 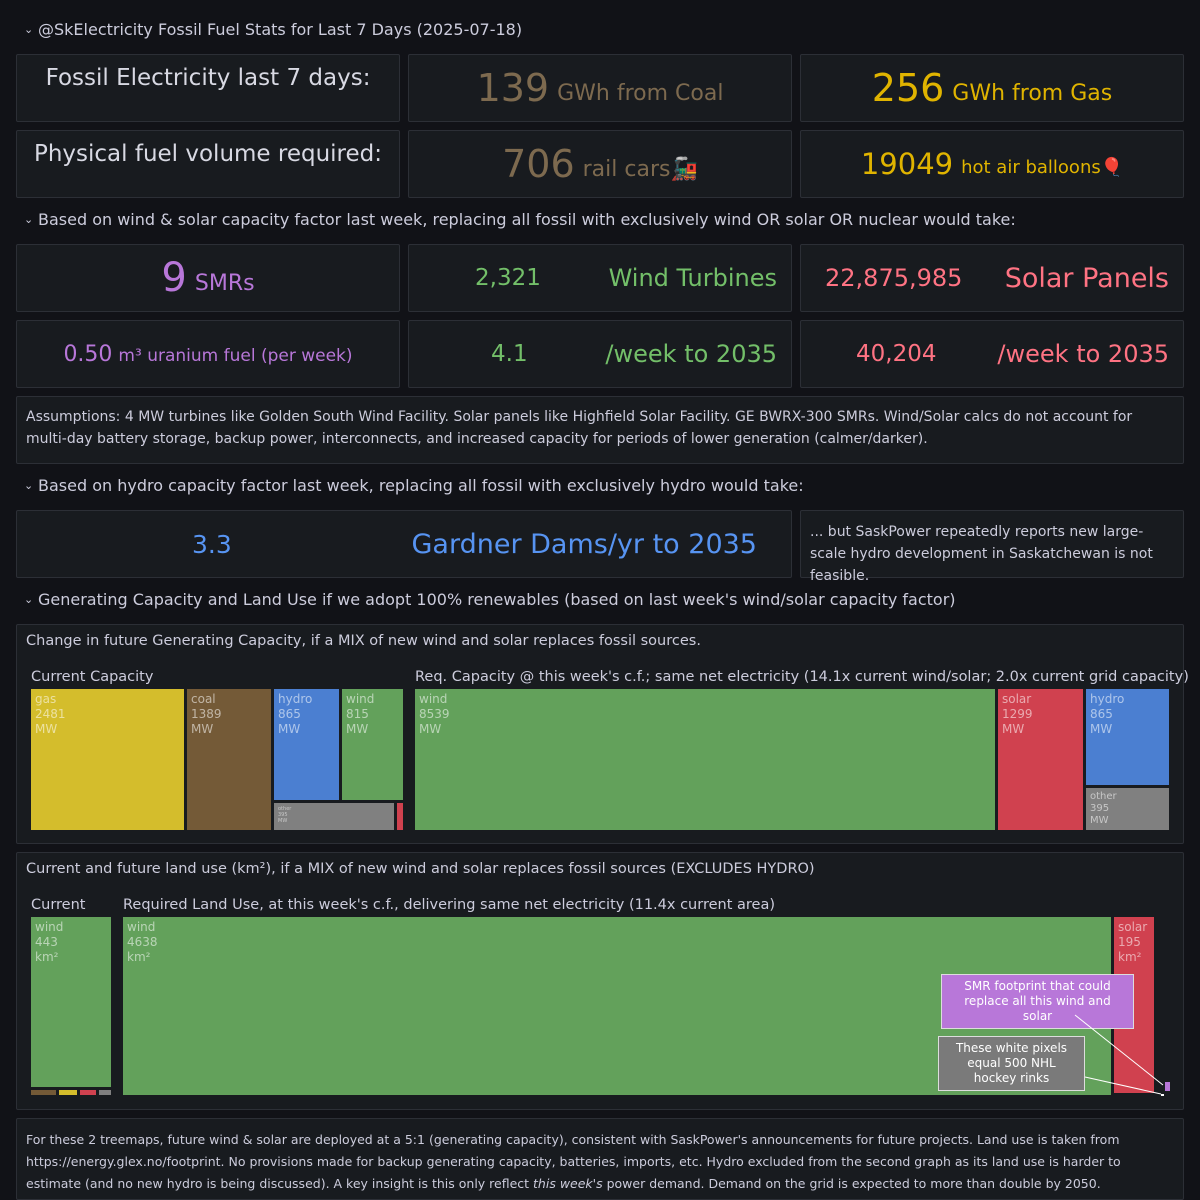 I want to click on tile-land-smr, so click(x=1167, y=1086).